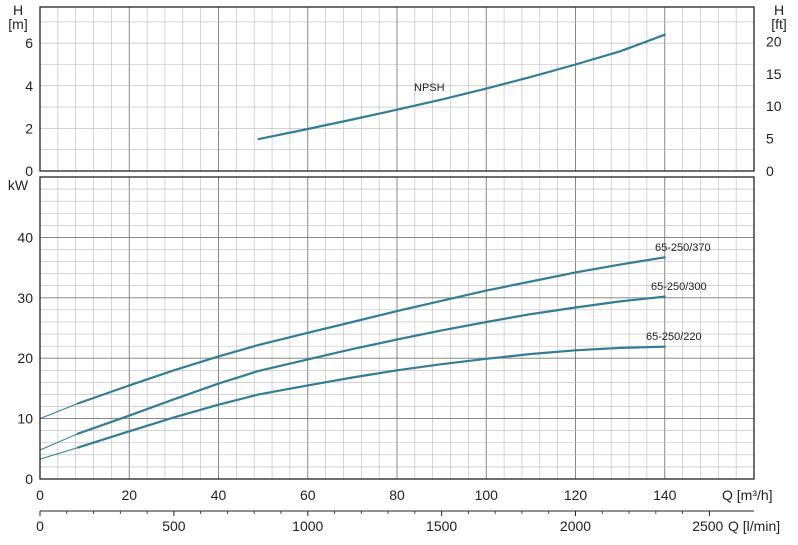 The height and width of the screenshot is (545, 798). I want to click on x-axis-label-m3h: Q [m³/h], so click(747, 495).